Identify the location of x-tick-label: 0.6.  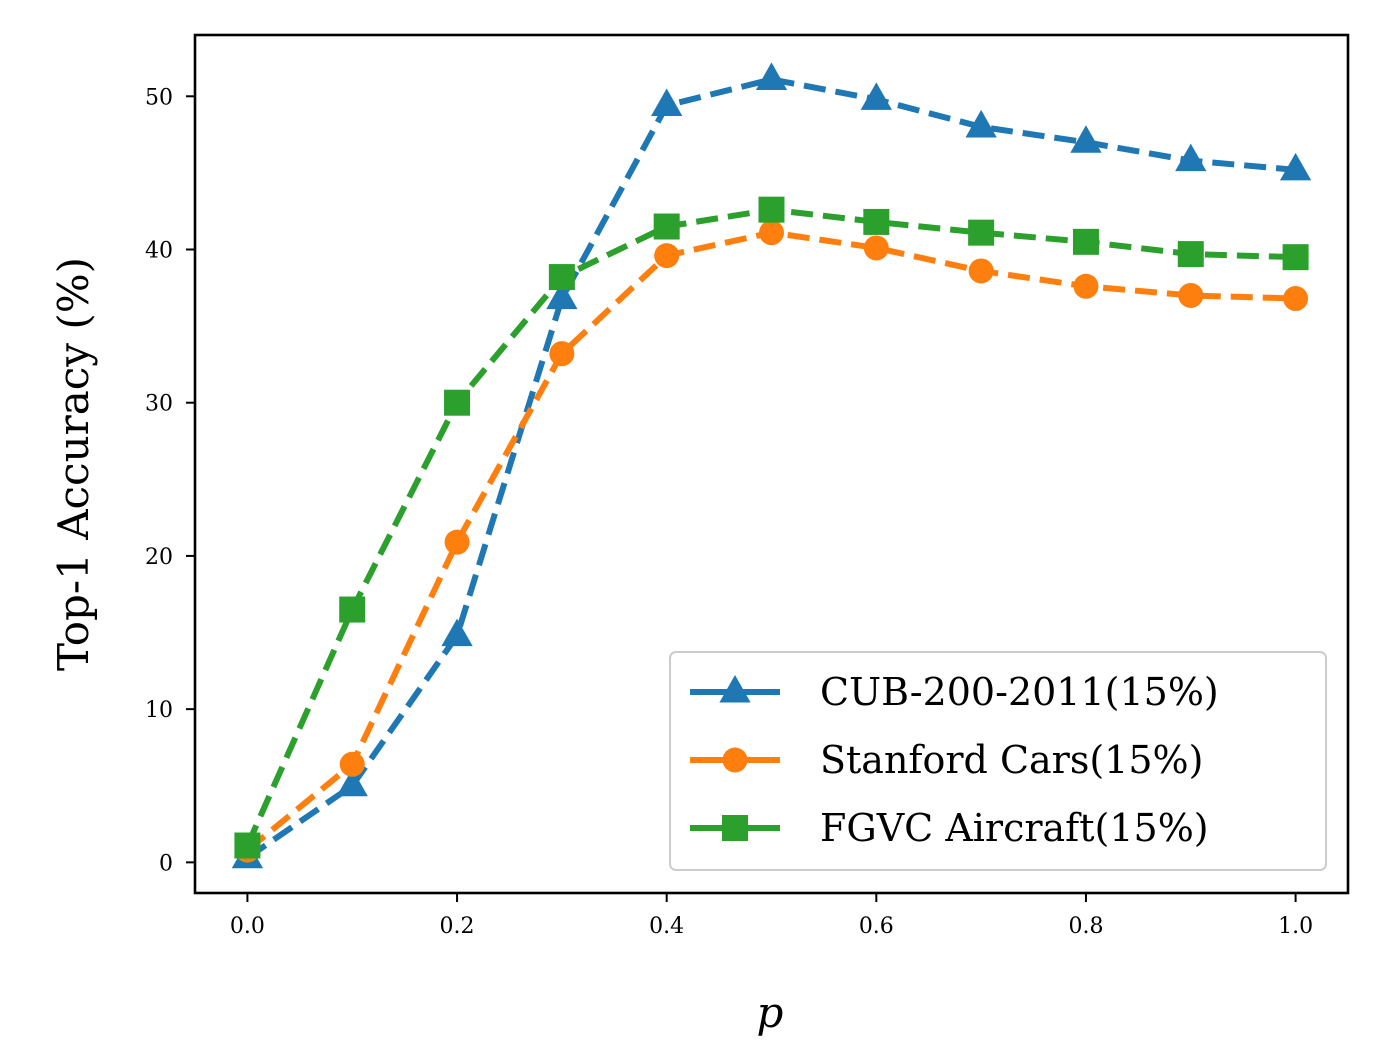
(876, 926).